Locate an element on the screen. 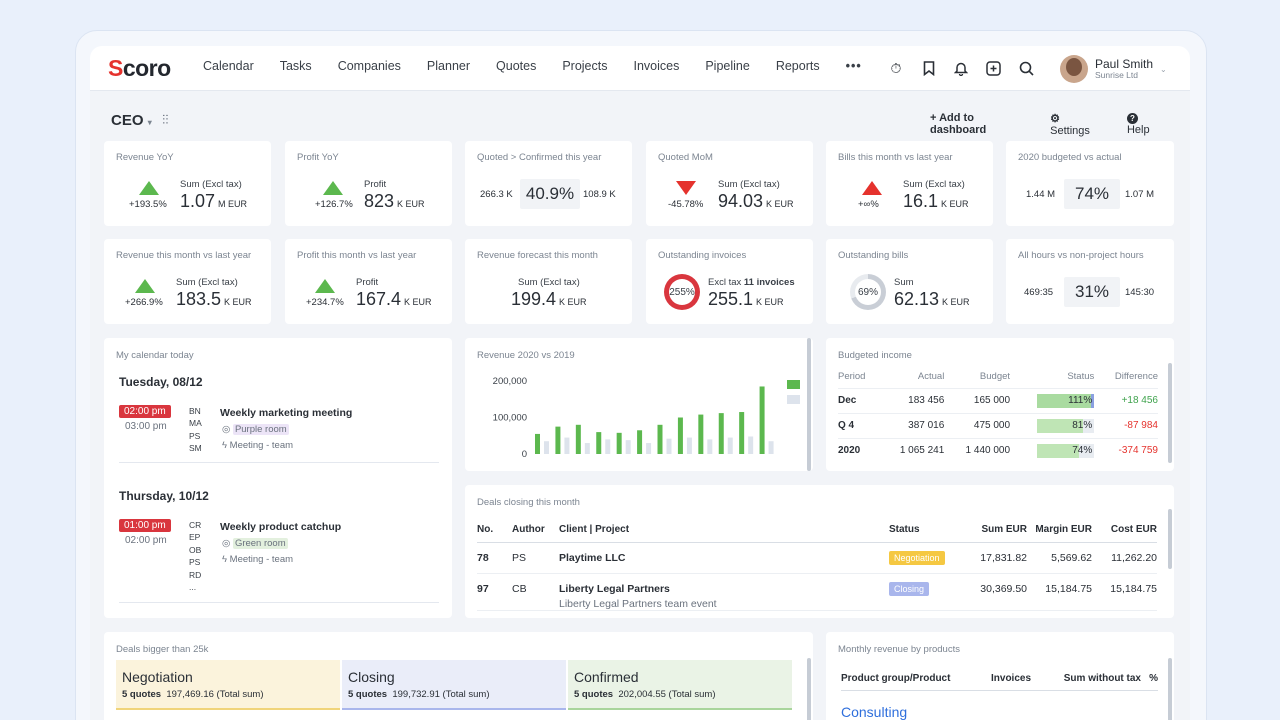 The width and height of the screenshot is (1280, 720). cell-difference: +18 456 is located at coordinates (1126, 400).